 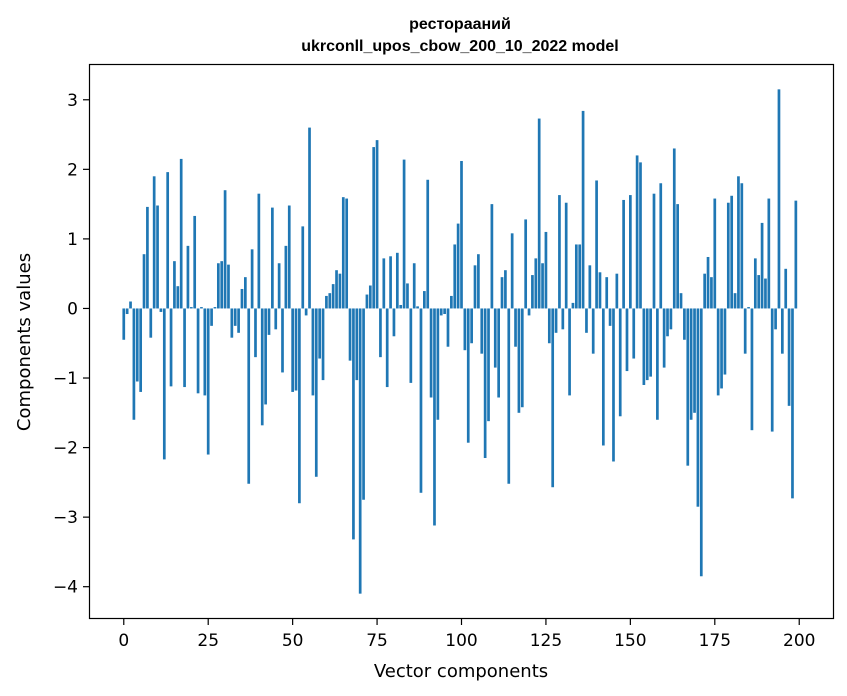 I want to click on x-tick-label: 75, so click(x=377, y=641).